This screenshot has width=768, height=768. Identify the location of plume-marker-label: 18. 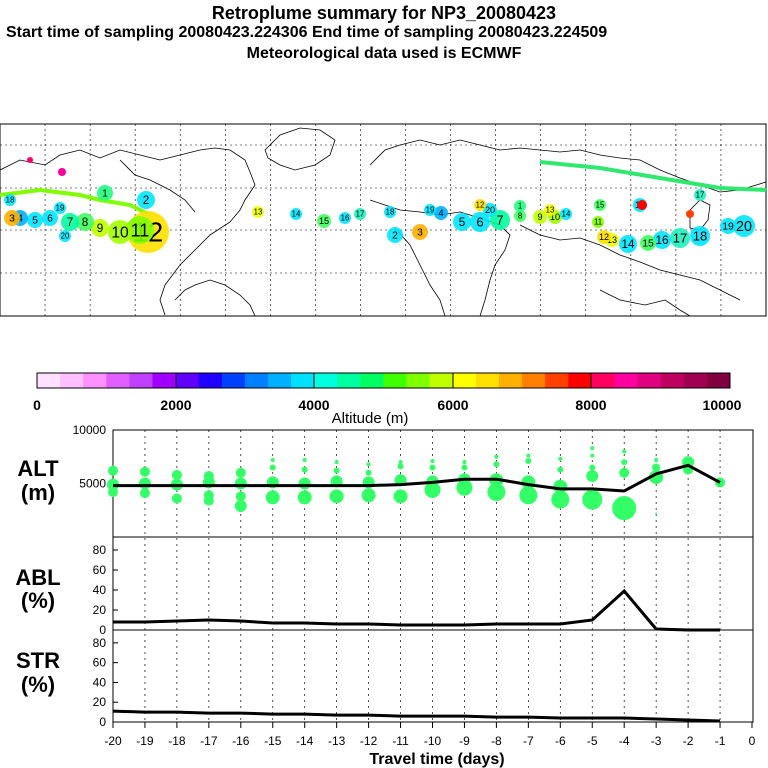
(700, 236).